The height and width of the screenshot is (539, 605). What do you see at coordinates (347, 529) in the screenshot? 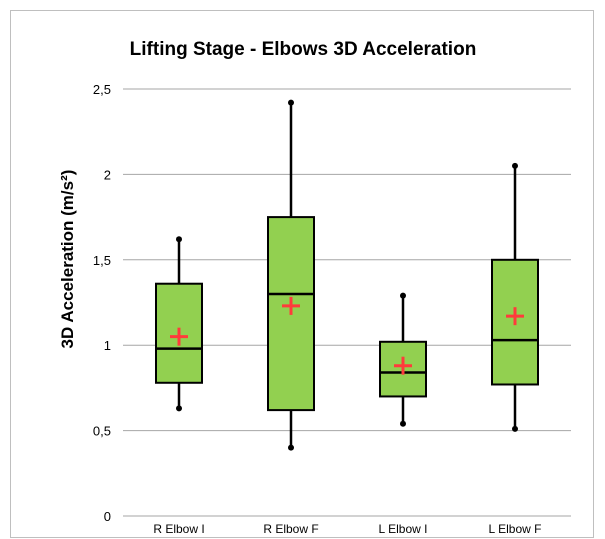
I see `x-axis-categories: R Elbow I R Elbow F L Elbow I L Elbow F` at bounding box center [347, 529].